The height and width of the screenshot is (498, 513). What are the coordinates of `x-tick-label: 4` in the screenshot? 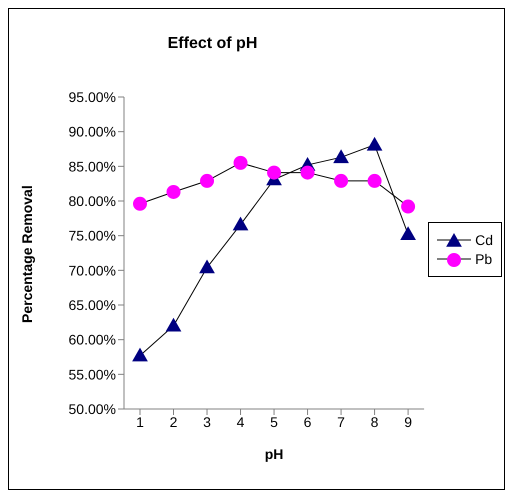 It's located at (240, 422).